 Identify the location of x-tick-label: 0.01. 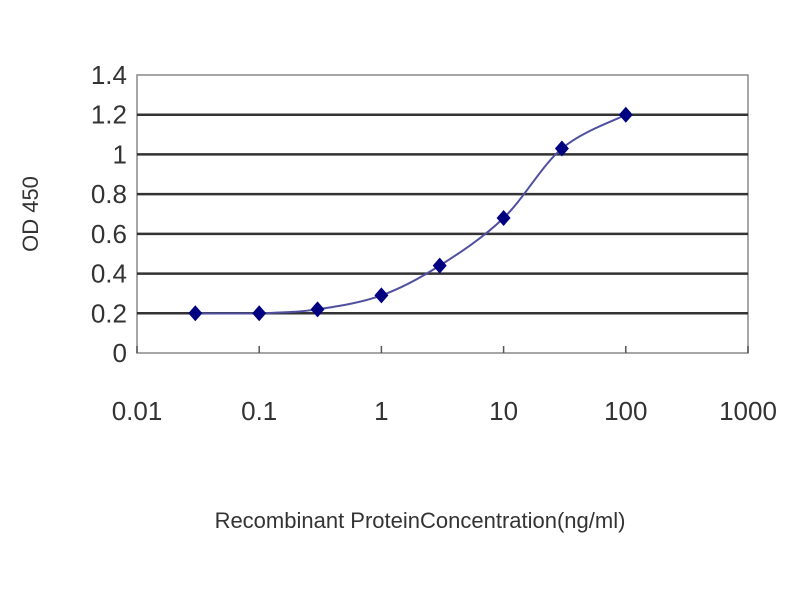
(137, 411).